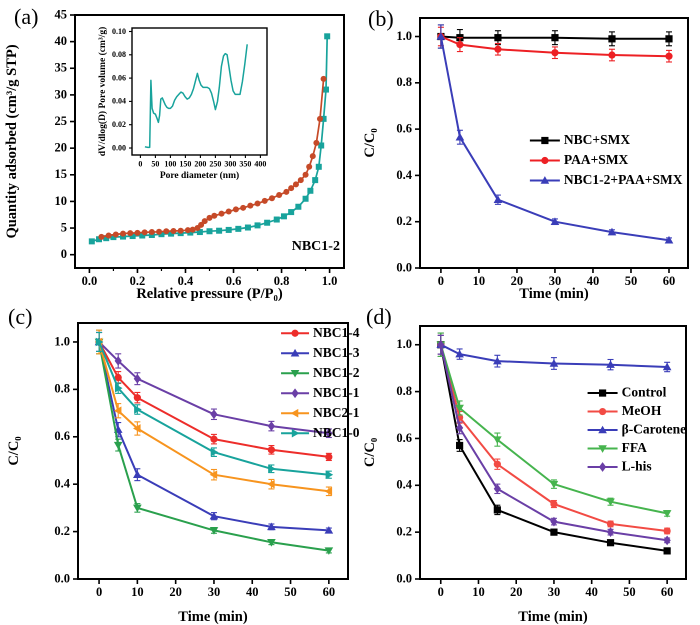  Describe the element at coordinates (260, 164) in the screenshot. I see `svg-text: 400` at that location.